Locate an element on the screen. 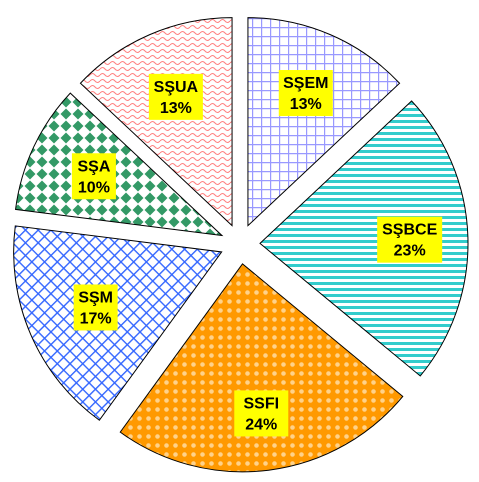  slice-name-ssa: SŞA is located at coordinates (93, 166).